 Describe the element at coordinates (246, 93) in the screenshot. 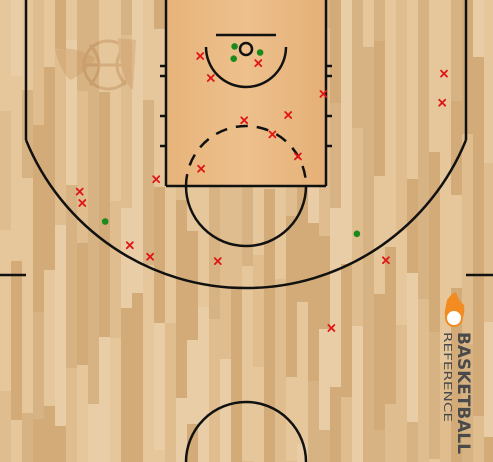

I see `paint-area` at that location.